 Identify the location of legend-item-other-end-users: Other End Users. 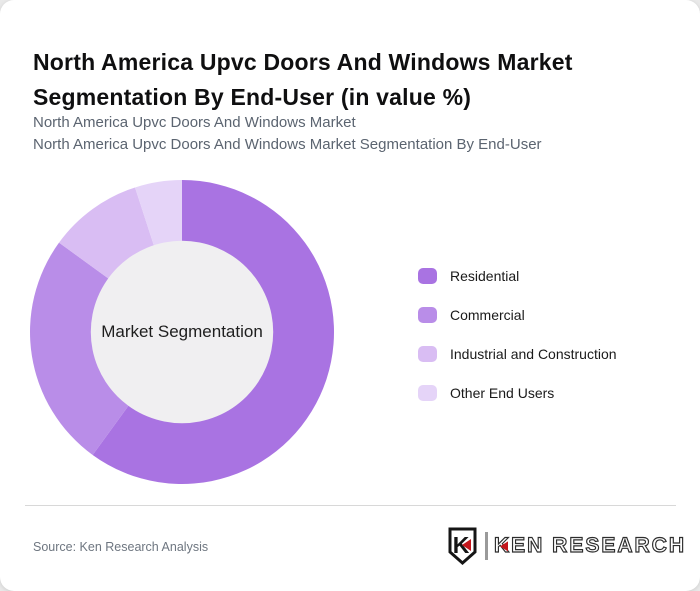
(517, 392).